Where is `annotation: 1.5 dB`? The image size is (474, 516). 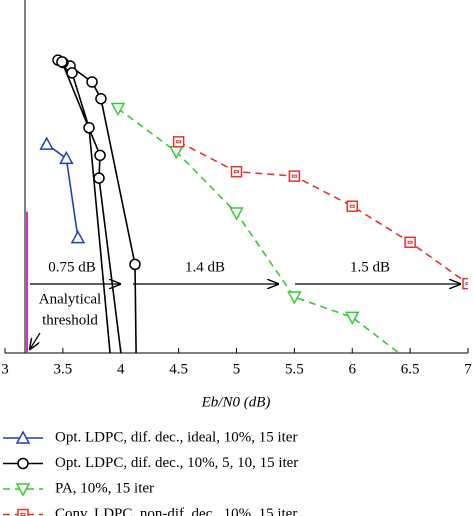 annotation: 1.5 dB is located at coordinates (370, 267).